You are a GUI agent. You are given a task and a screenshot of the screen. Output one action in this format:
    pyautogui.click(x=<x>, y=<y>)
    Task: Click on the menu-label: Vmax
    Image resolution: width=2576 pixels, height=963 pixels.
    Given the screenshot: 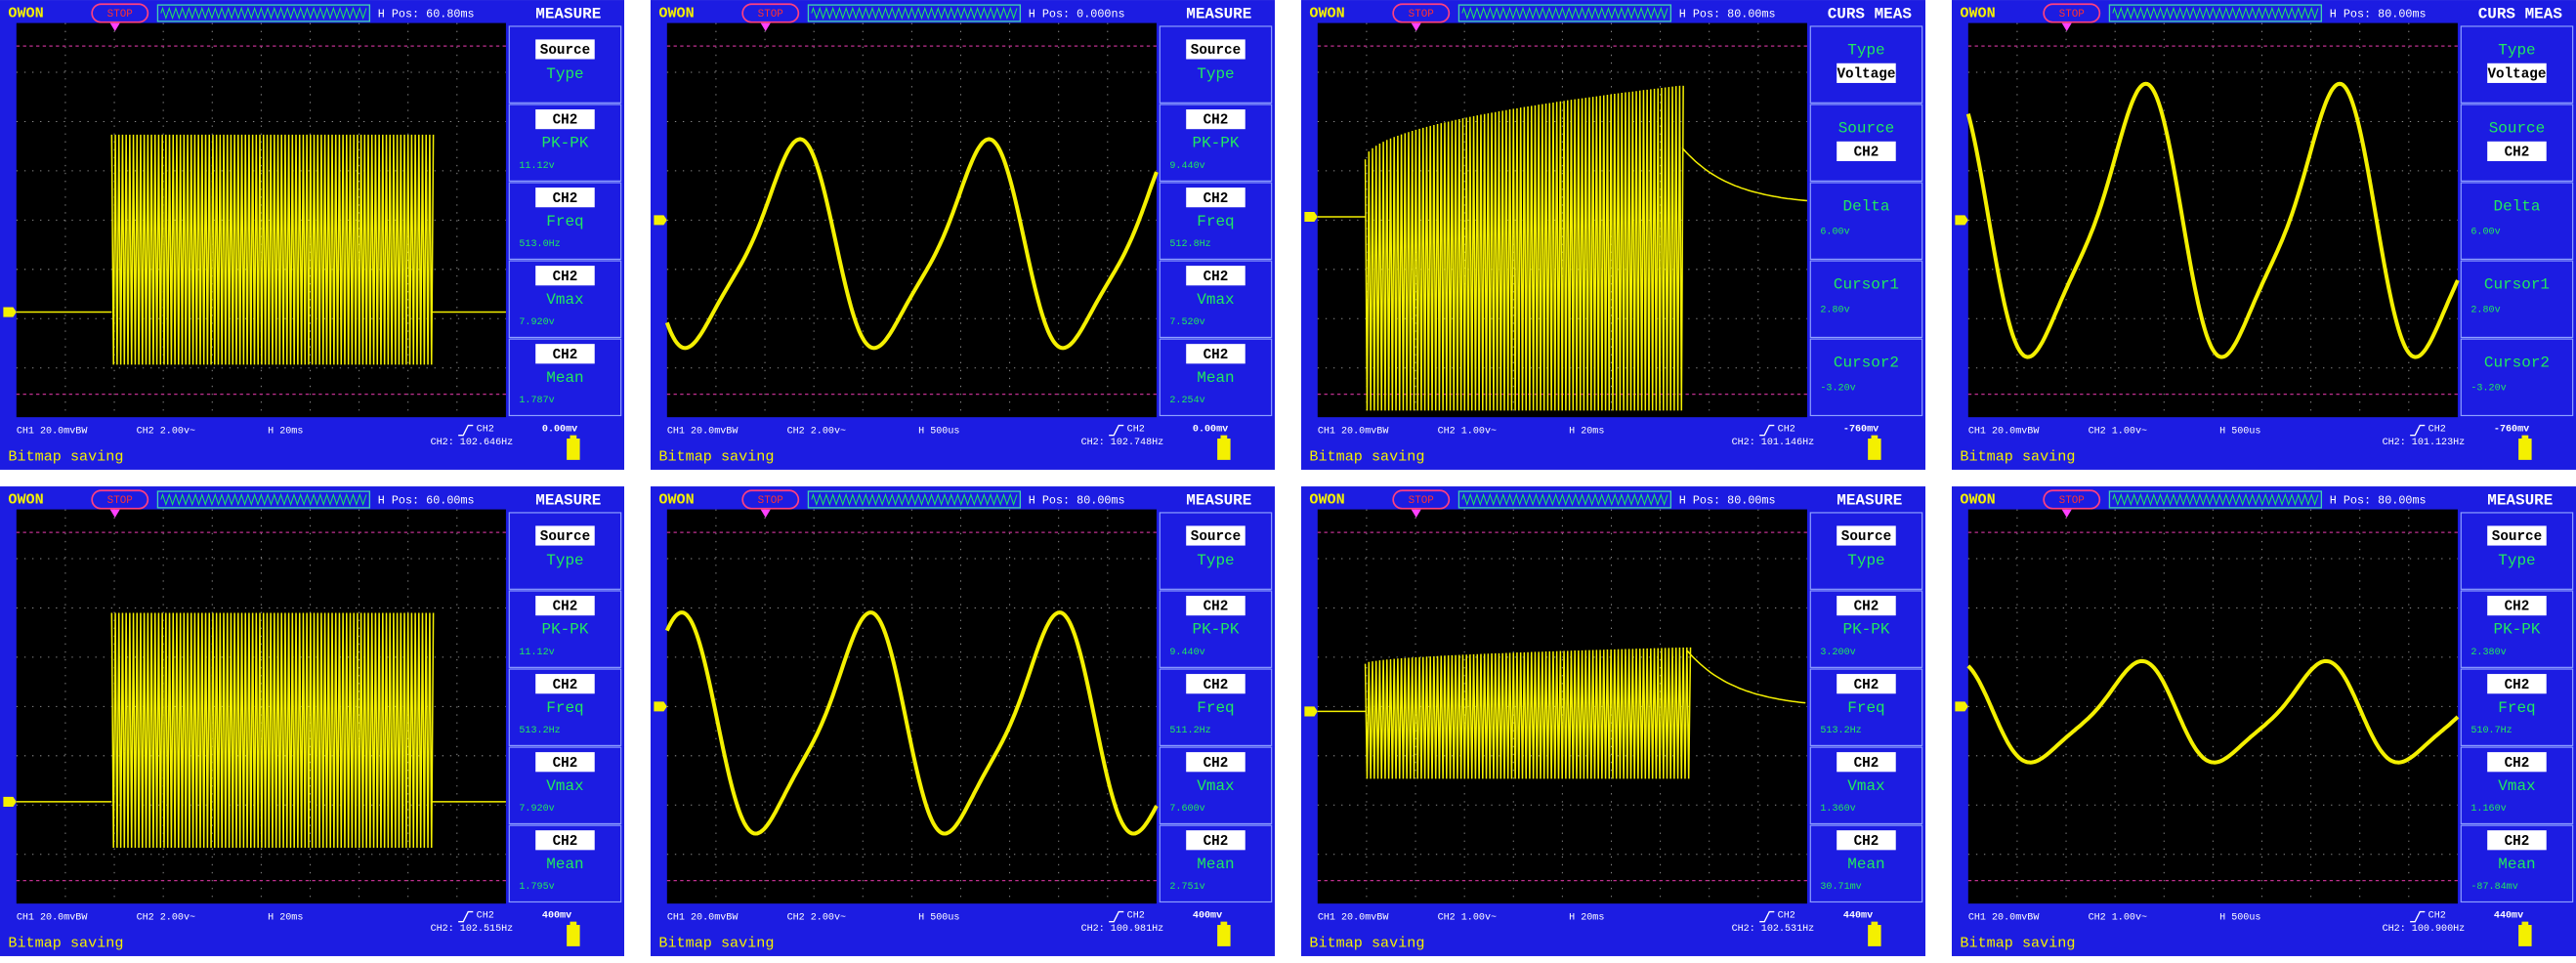 What is the action you would take?
    pyautogui.click(x=1215, y=786)
    